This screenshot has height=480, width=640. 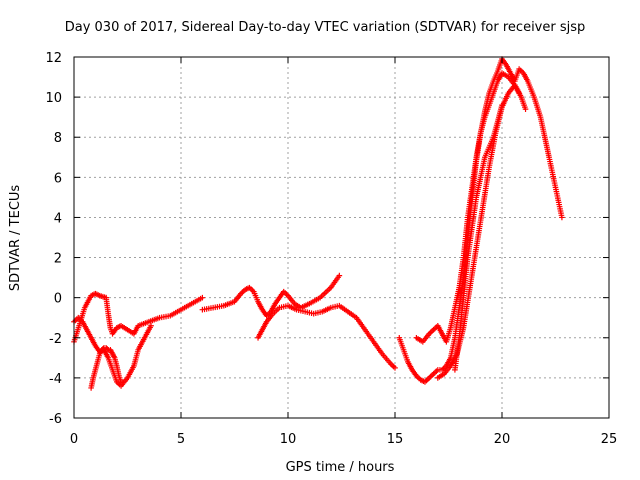 I want to click on y-tick-label: 0, so click(x=58, y=299).